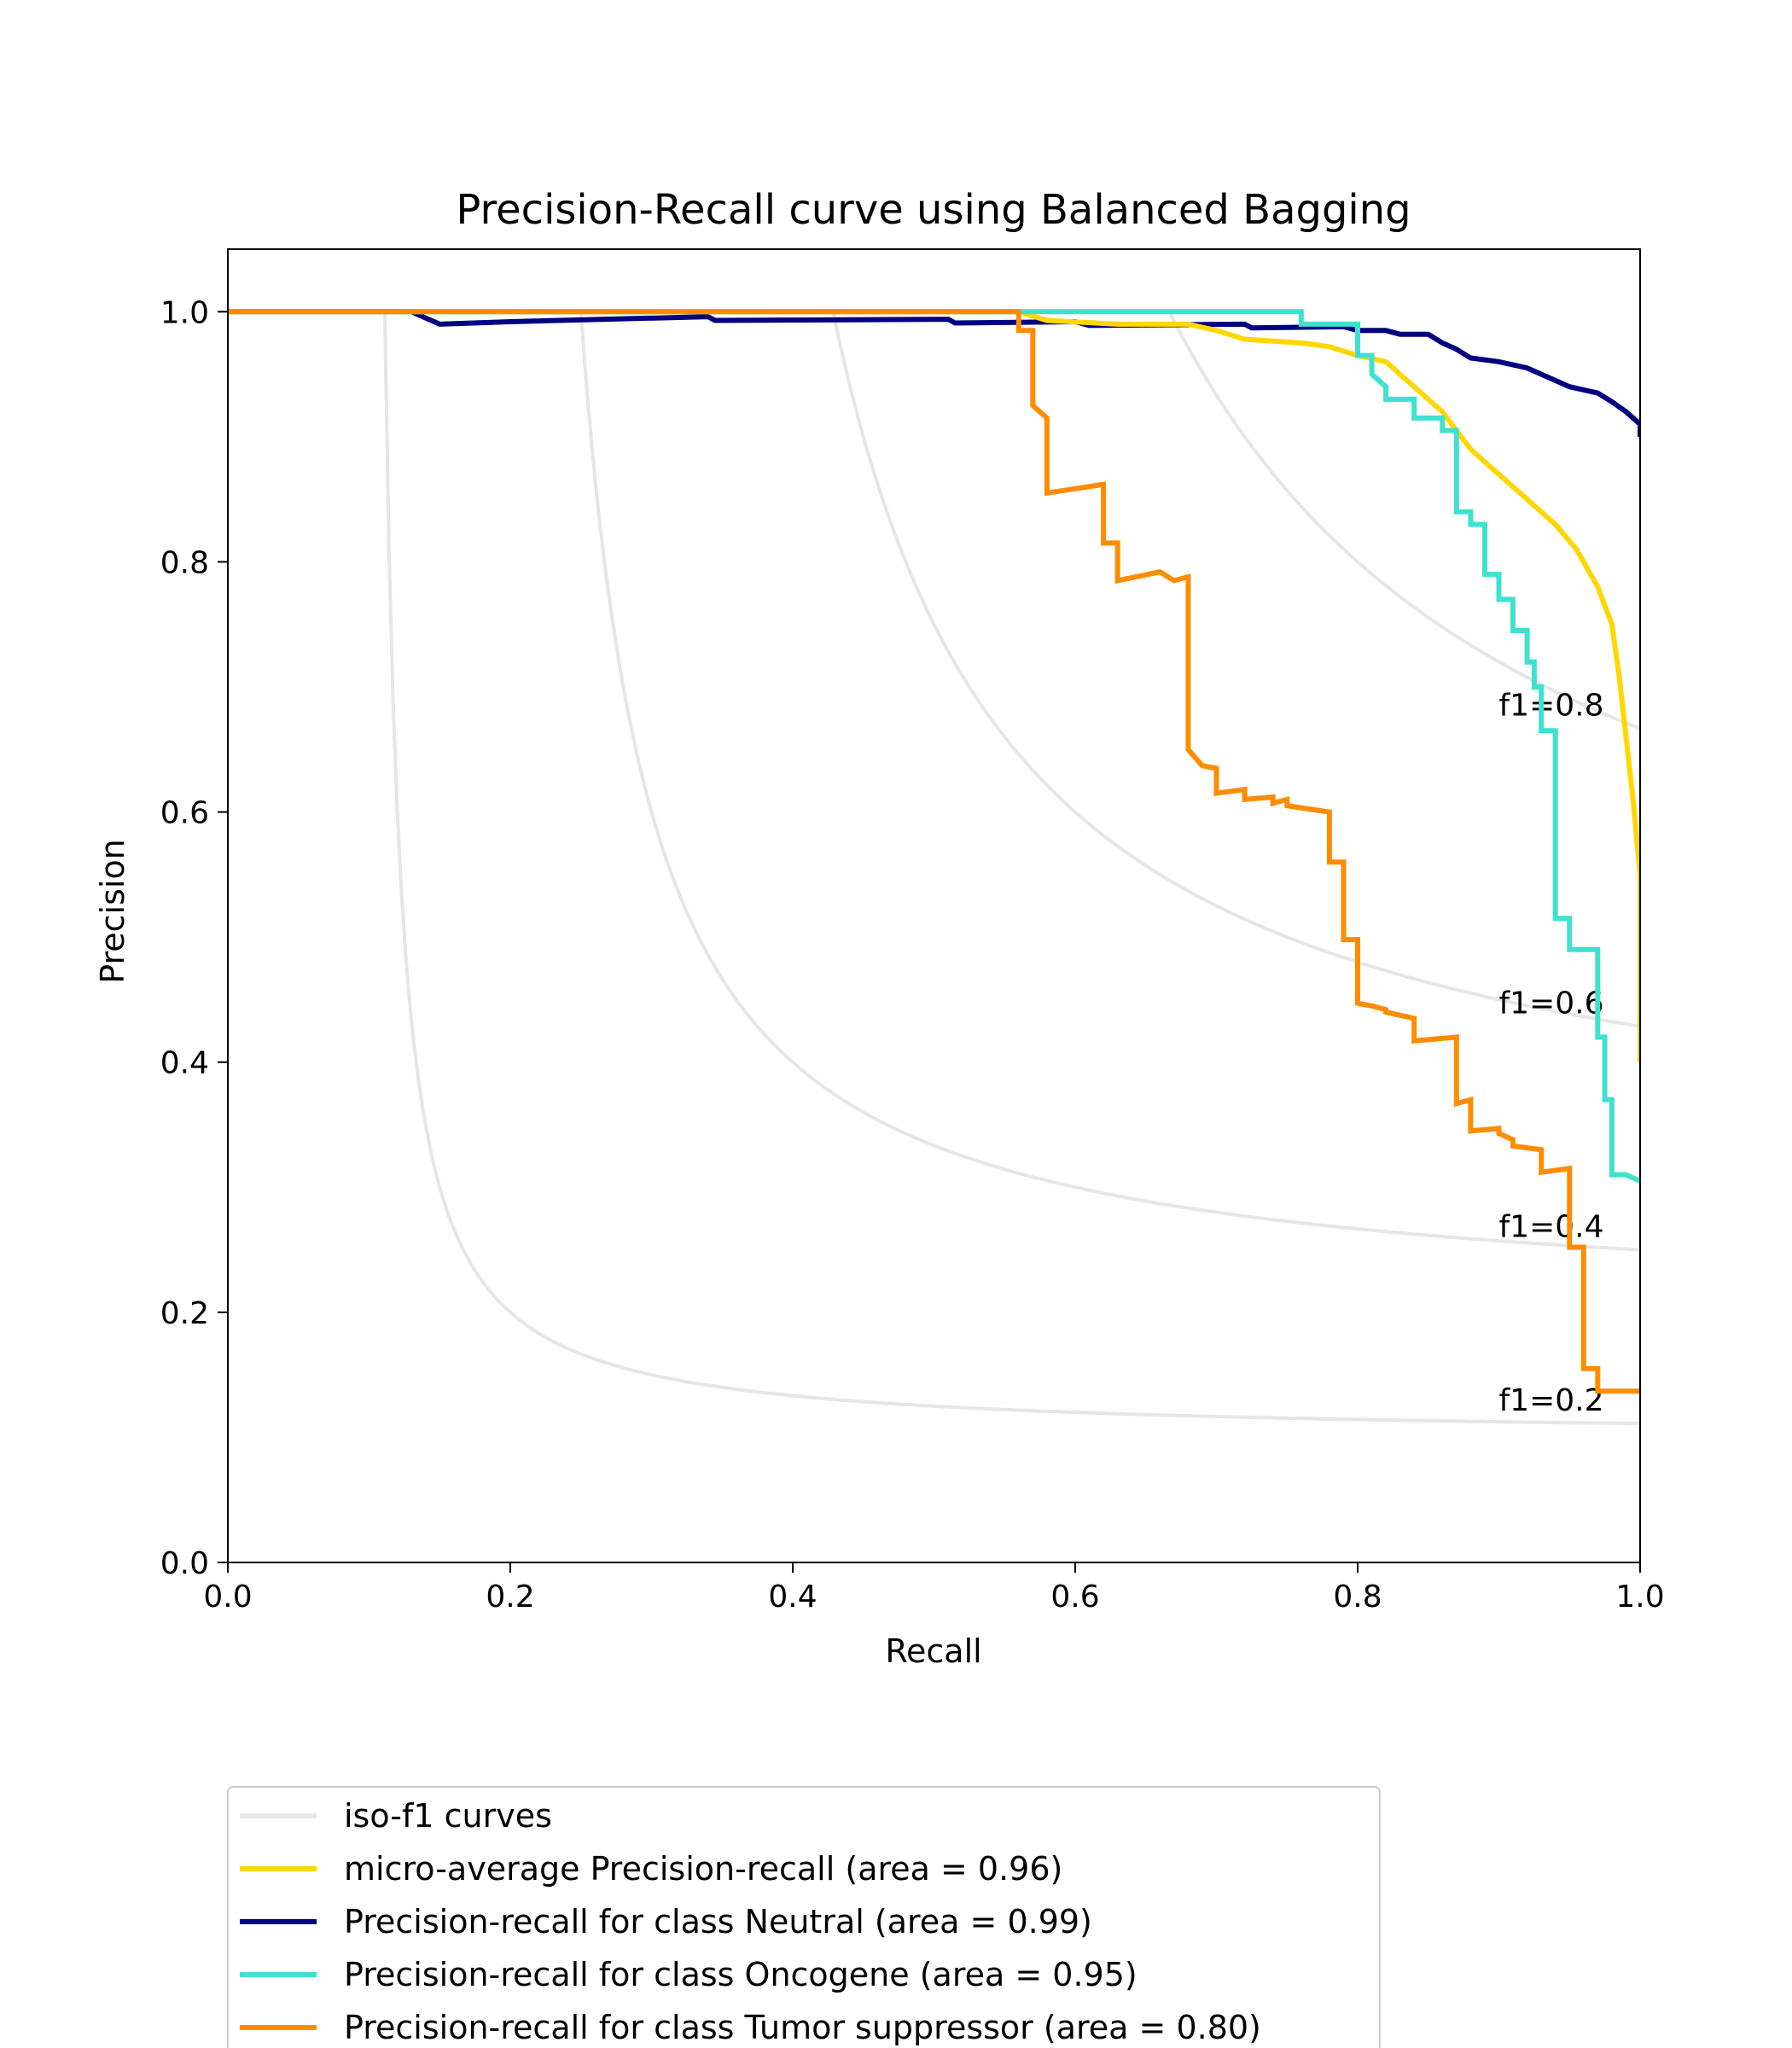  I want to click on legend-box, so click(804, 1917).